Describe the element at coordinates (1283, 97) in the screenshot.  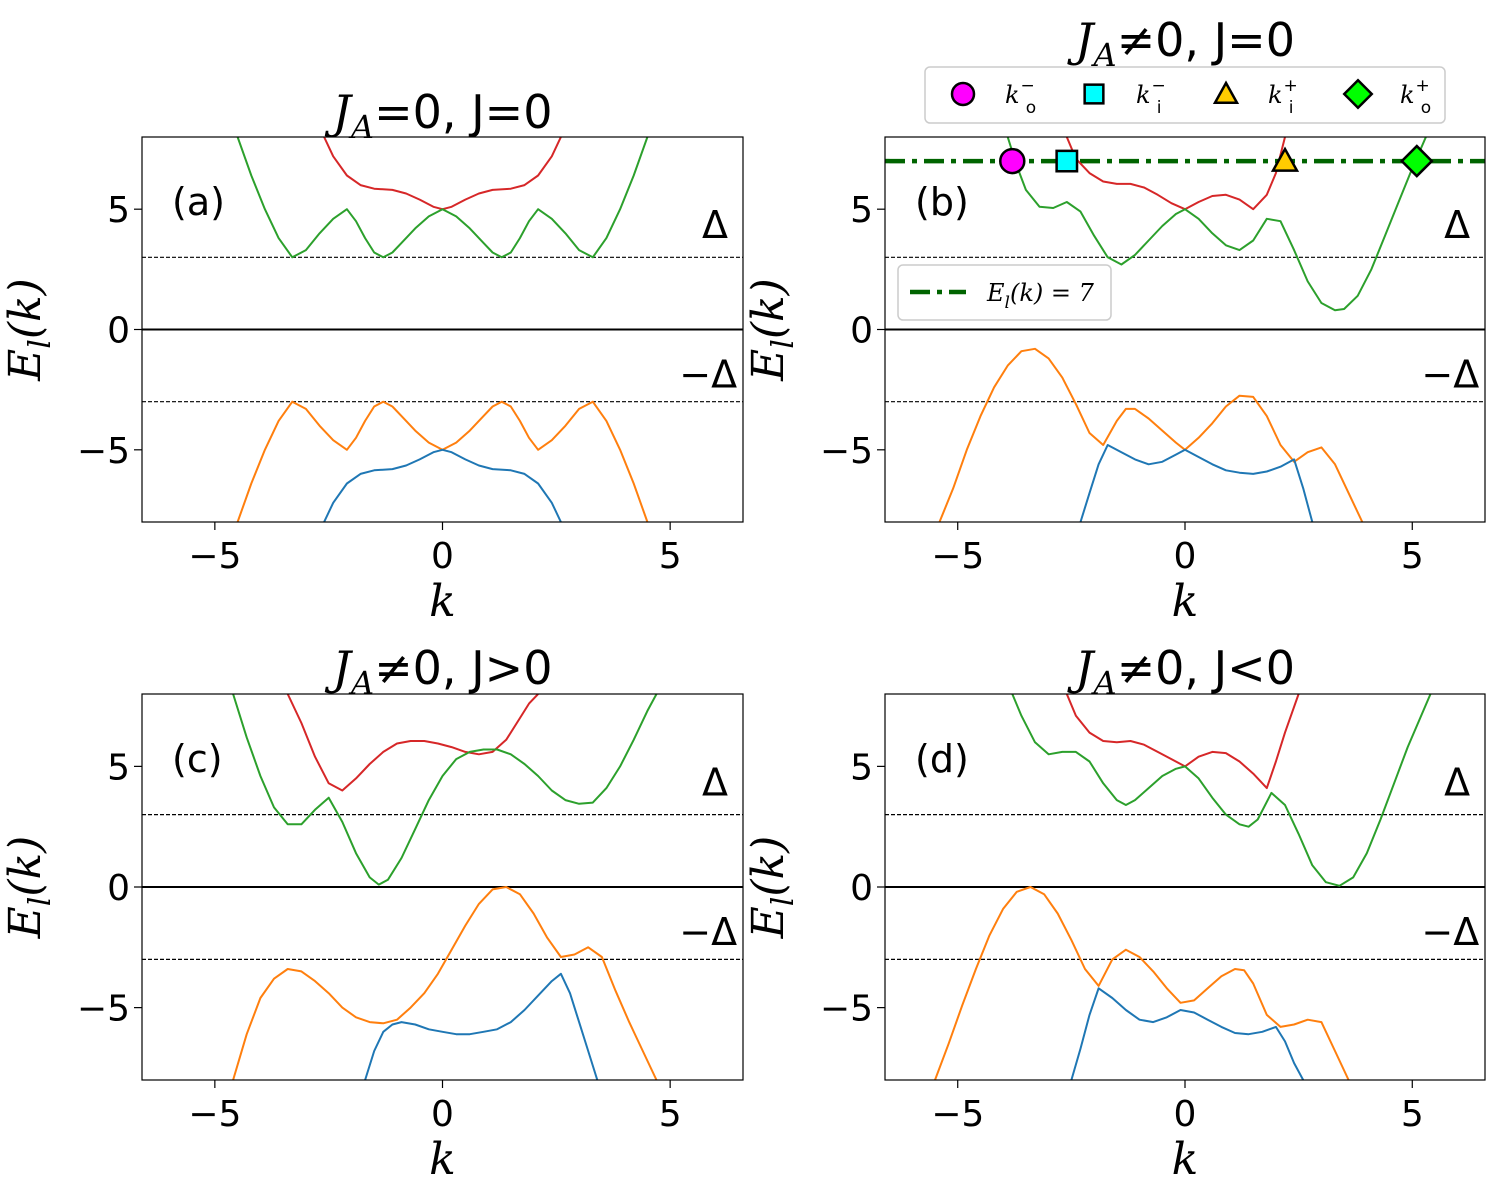
I see `legend-label: k+ i` at that location.